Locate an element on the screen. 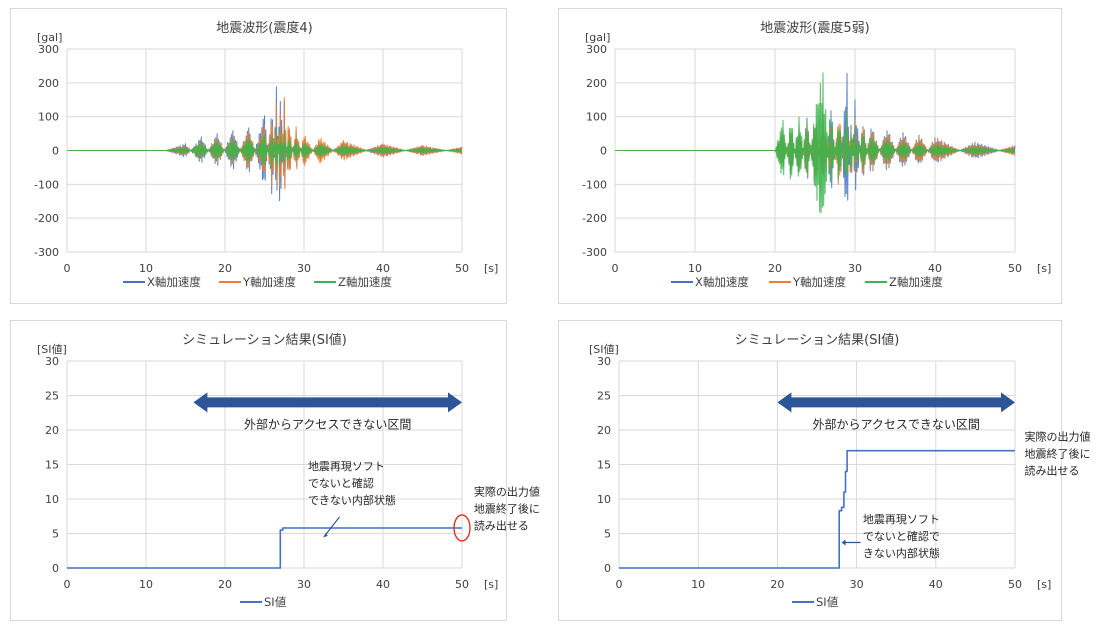 The width and height of the screenshot is (1100, 631). chart-title: 地震波形(震度5弱) is located at coordinates (814, 28).